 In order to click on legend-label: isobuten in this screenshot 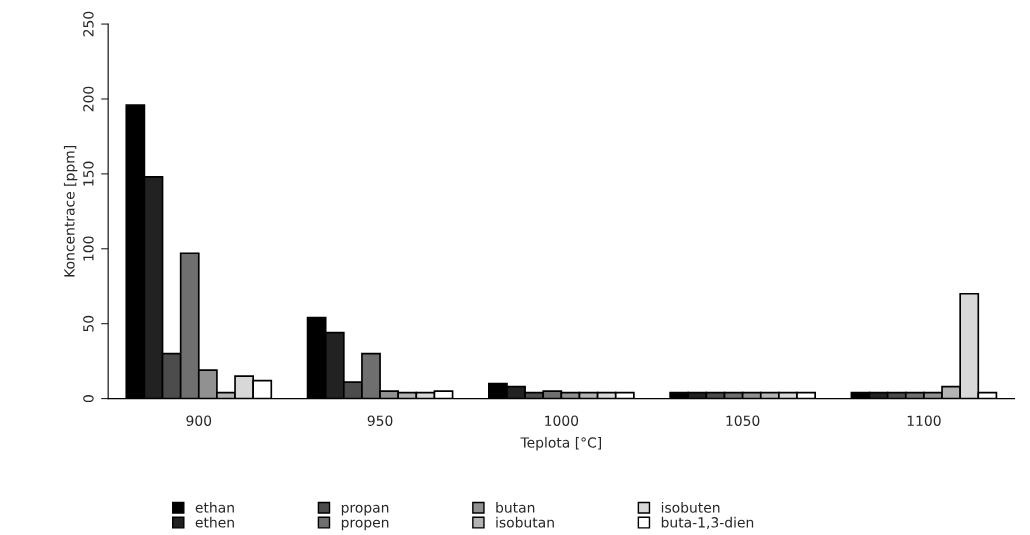, I will do `click(690, 507)`.